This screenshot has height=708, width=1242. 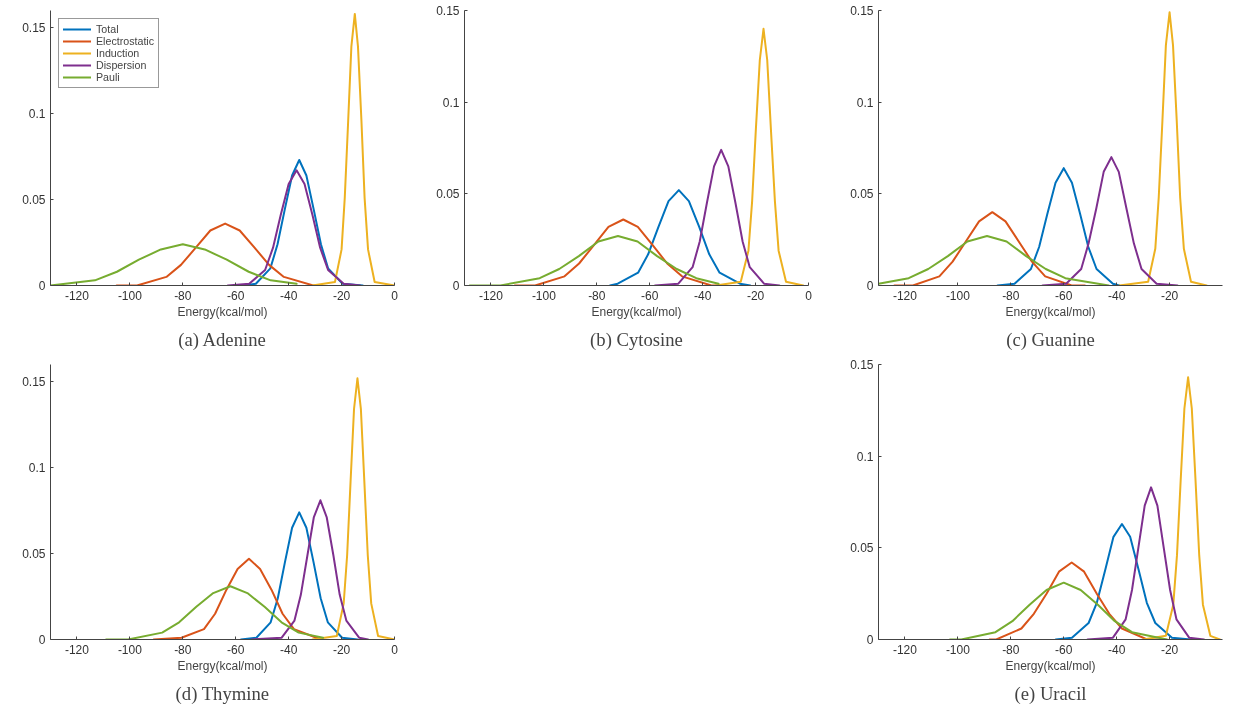 I want to click on text: (c) Guanine, so click(x=1050, y=339).